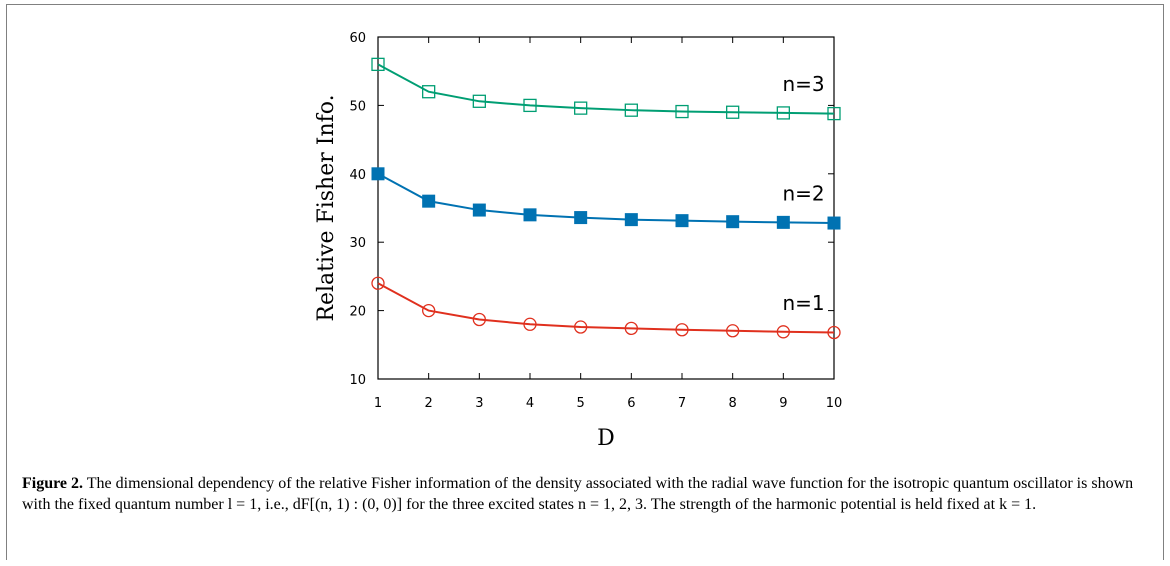 This screenshot has width=1170, height=566. What do you see at coordinates (357, 106) in the screenshot?
I see `y-tick-label: 50` at bounding box center [357, 106].